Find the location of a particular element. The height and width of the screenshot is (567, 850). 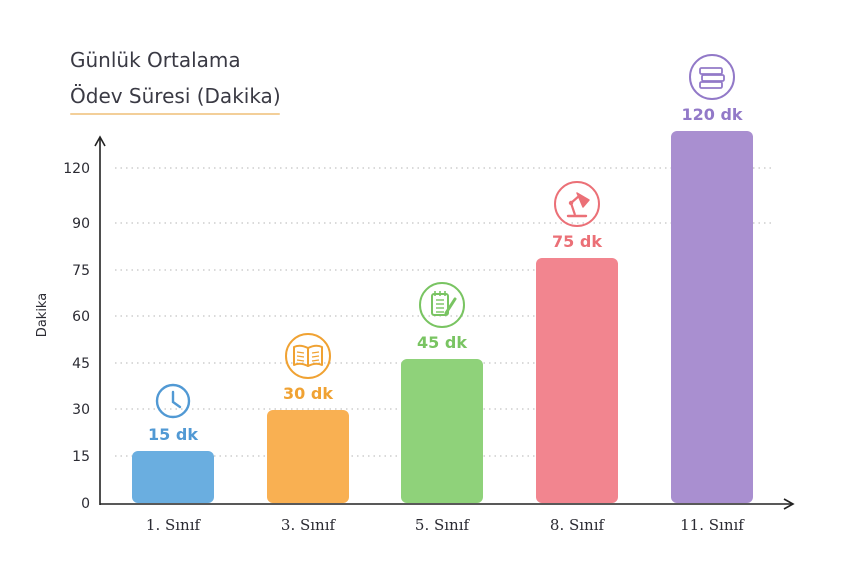

notepad-pencil-icon is located at coordinates (442, 305).